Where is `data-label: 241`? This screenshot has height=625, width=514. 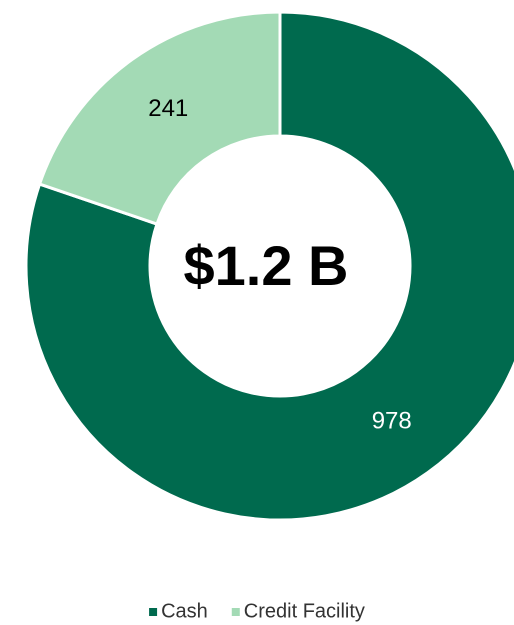
data-label: 241 is located at coordinates (168, 108).